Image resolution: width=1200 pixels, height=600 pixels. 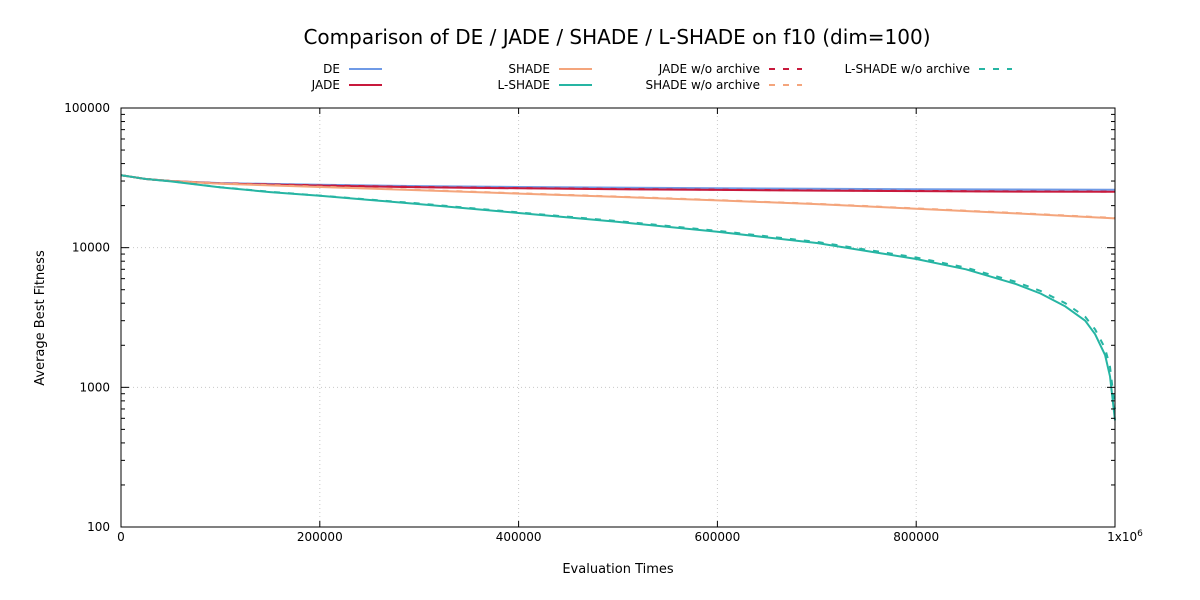 I want to click on legend-label: L-SHADE w/o archive, so click(x=907, y=69).